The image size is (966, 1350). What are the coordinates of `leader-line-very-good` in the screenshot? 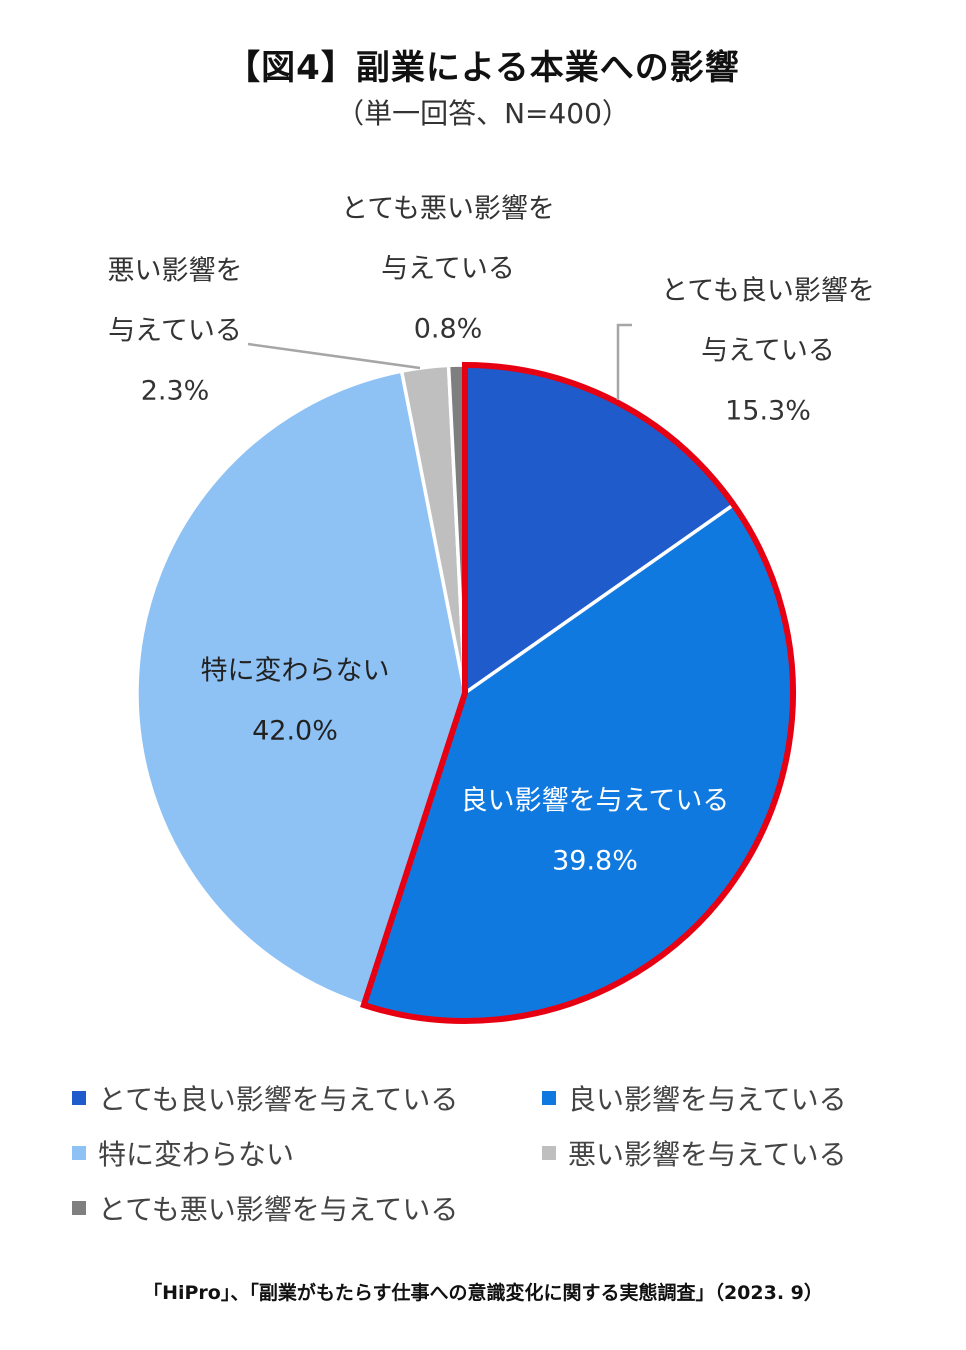 It's located at (624, 361).